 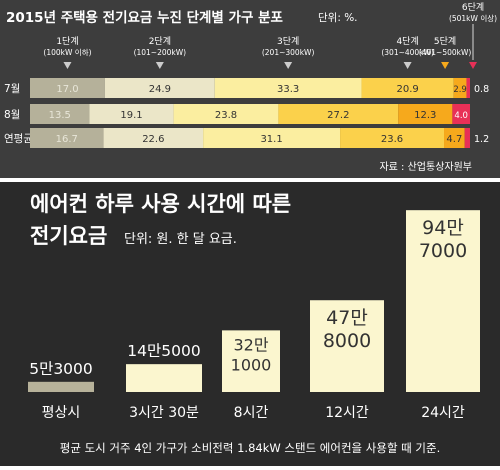 What do you see at coordinates (251, 413) in the screenshot?
I see `category-label: 8시간` at bounding box center [251, 413].